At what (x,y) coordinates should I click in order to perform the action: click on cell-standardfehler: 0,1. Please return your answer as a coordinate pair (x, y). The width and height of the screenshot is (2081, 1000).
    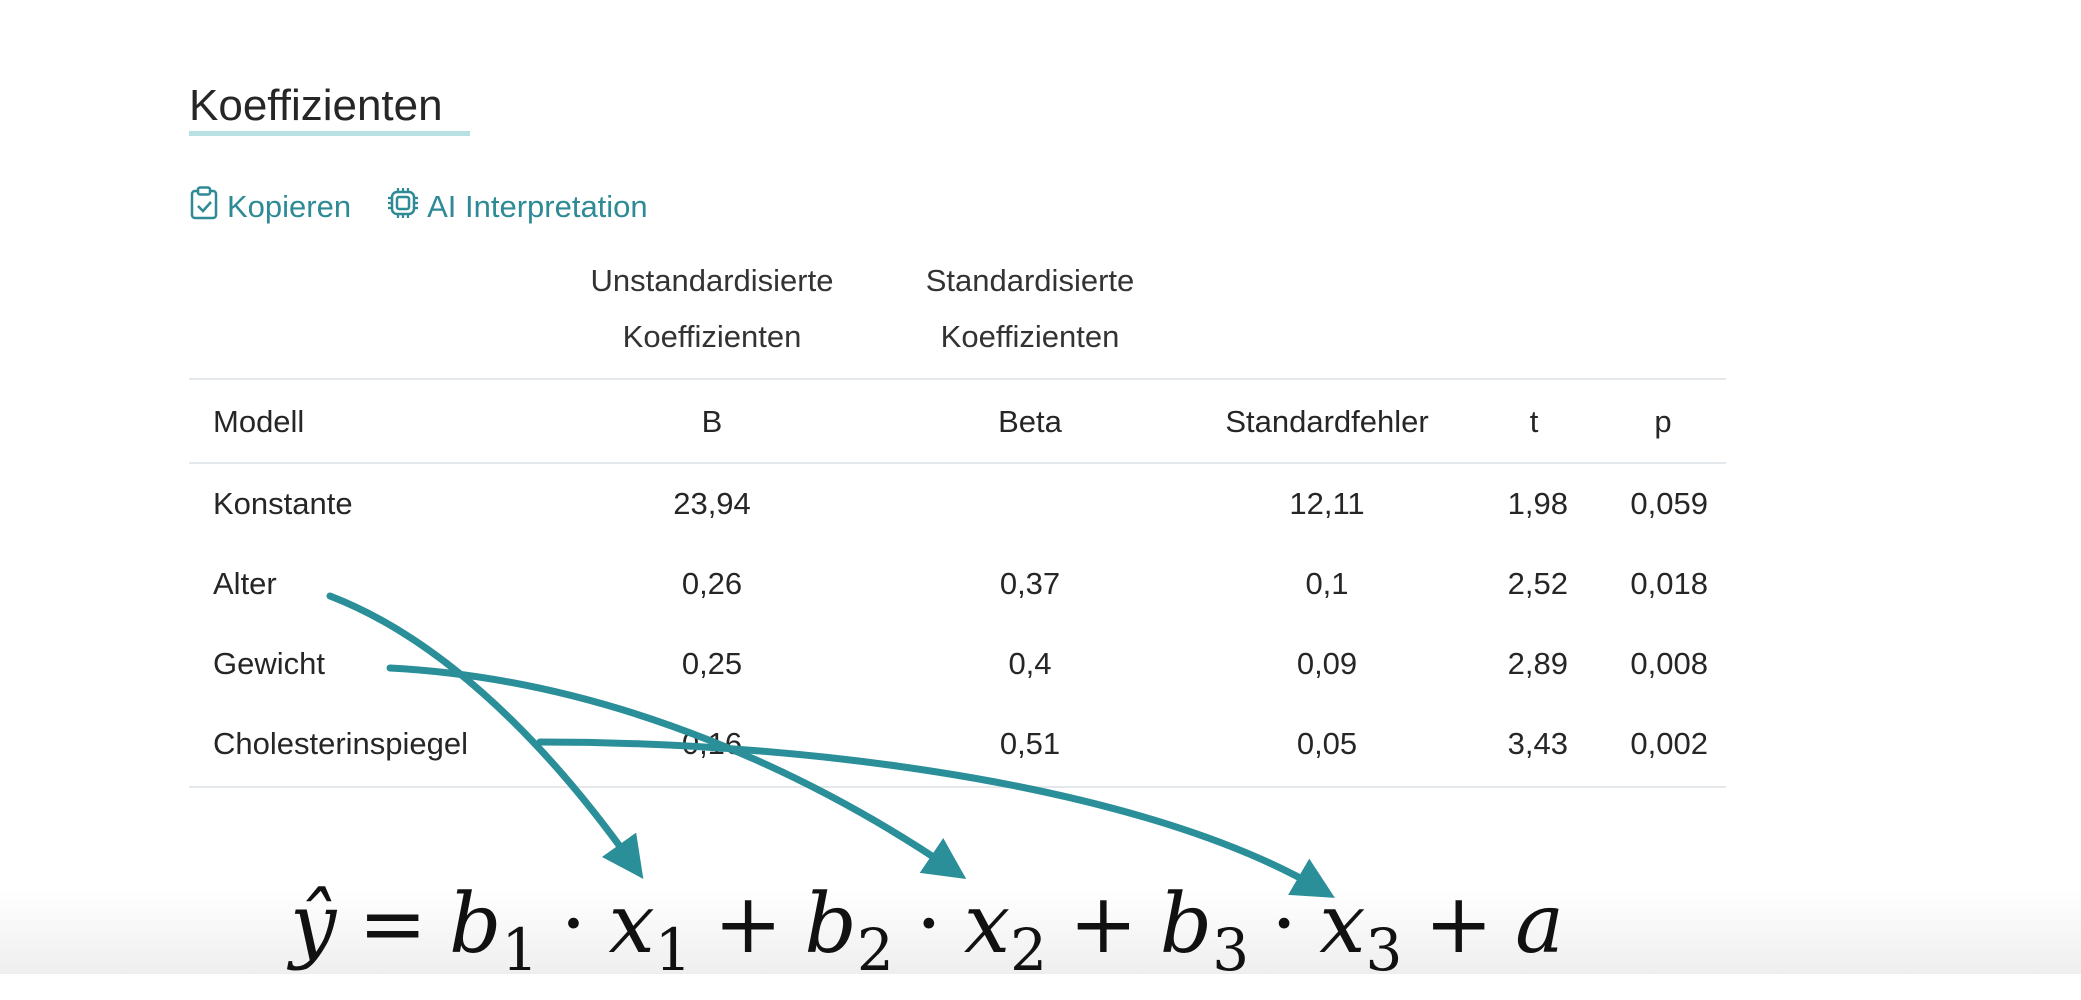
    Looking at the image, I should click on (1327, 583).